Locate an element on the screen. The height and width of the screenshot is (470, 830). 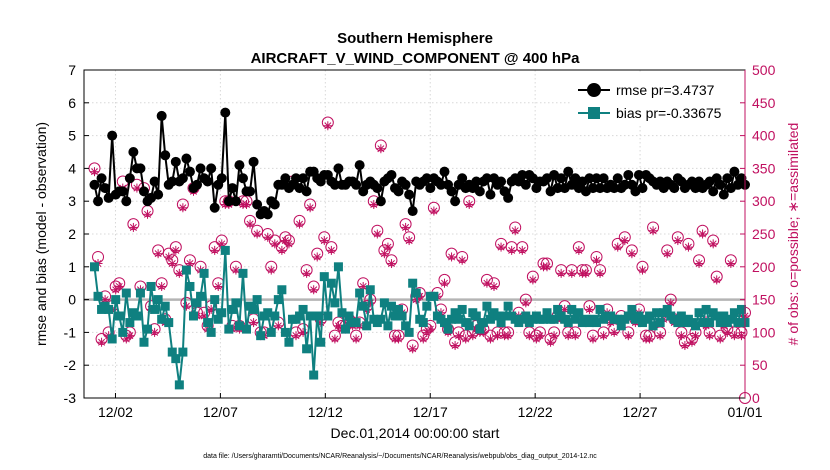
y-right-tick-label: 250 is located at coordinates (764, 234).